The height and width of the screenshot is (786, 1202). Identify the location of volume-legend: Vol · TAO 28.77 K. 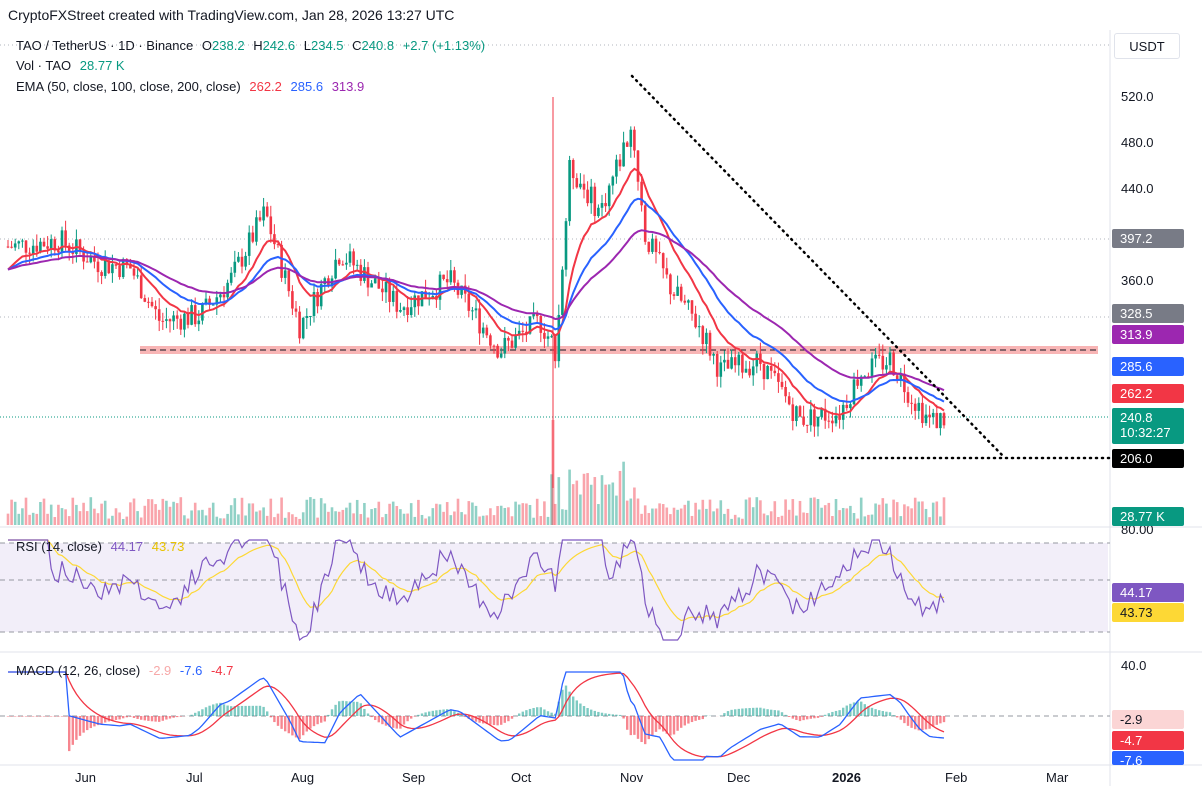
(73, 65).